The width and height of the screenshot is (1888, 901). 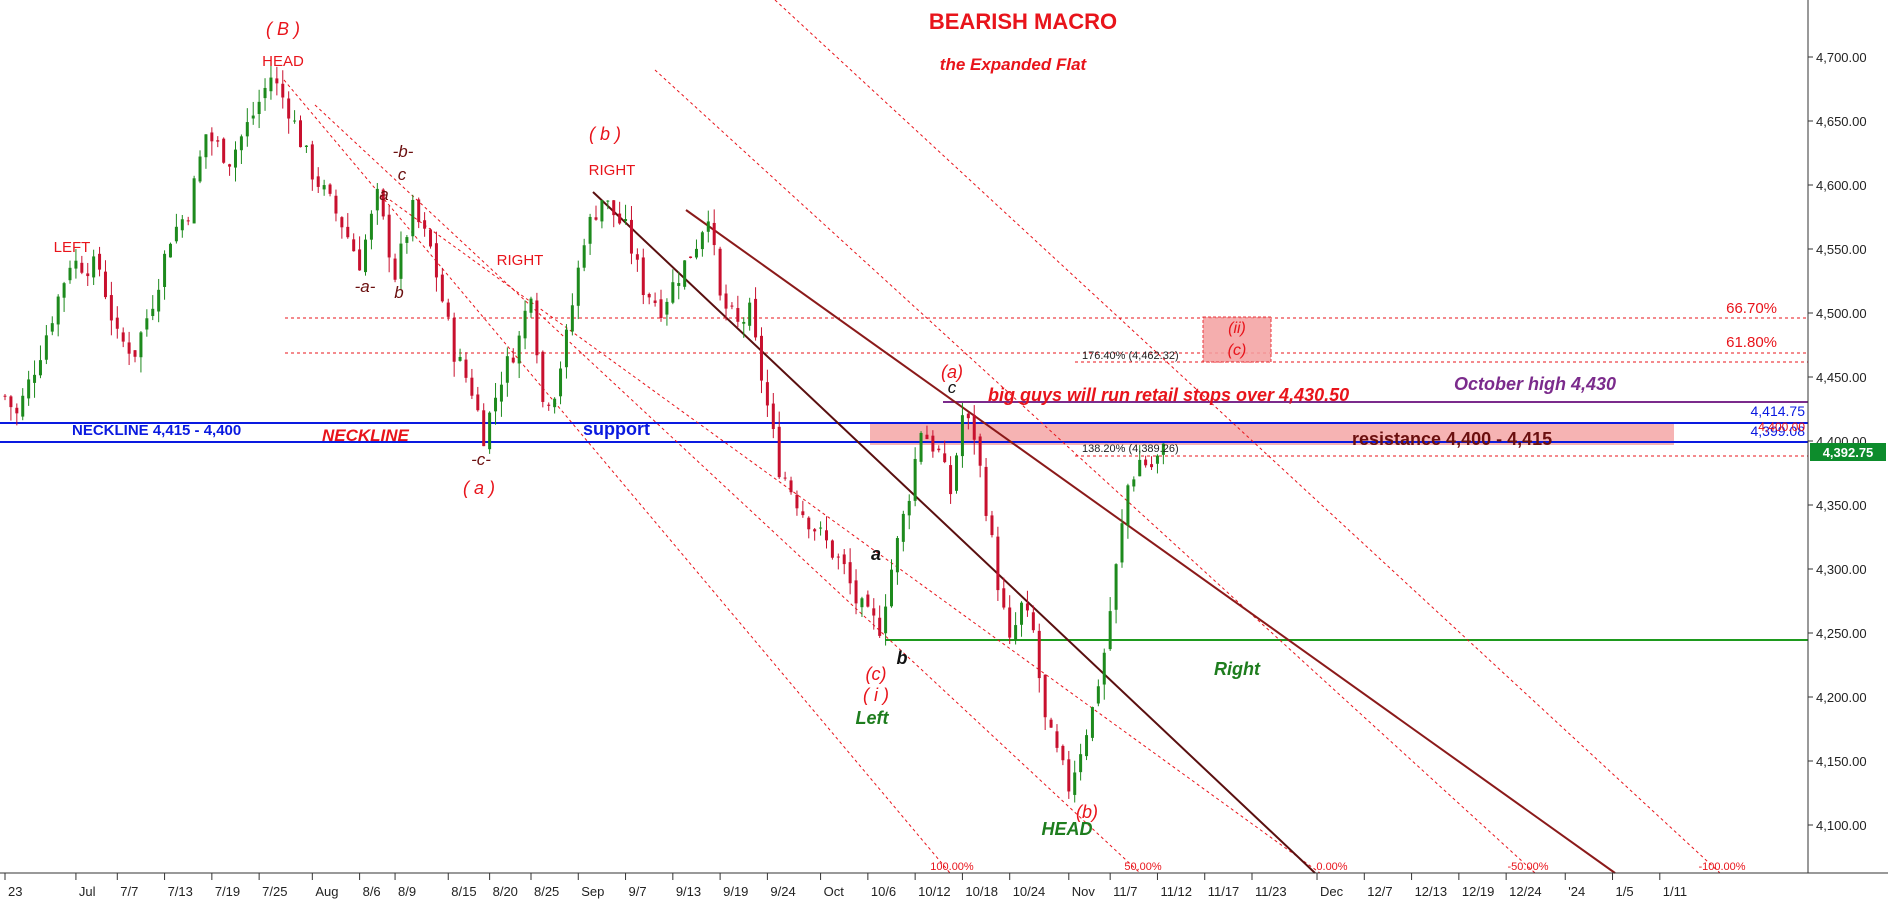 I want to click on channel-label-100: 100.00%, so click(x=952, y=867).